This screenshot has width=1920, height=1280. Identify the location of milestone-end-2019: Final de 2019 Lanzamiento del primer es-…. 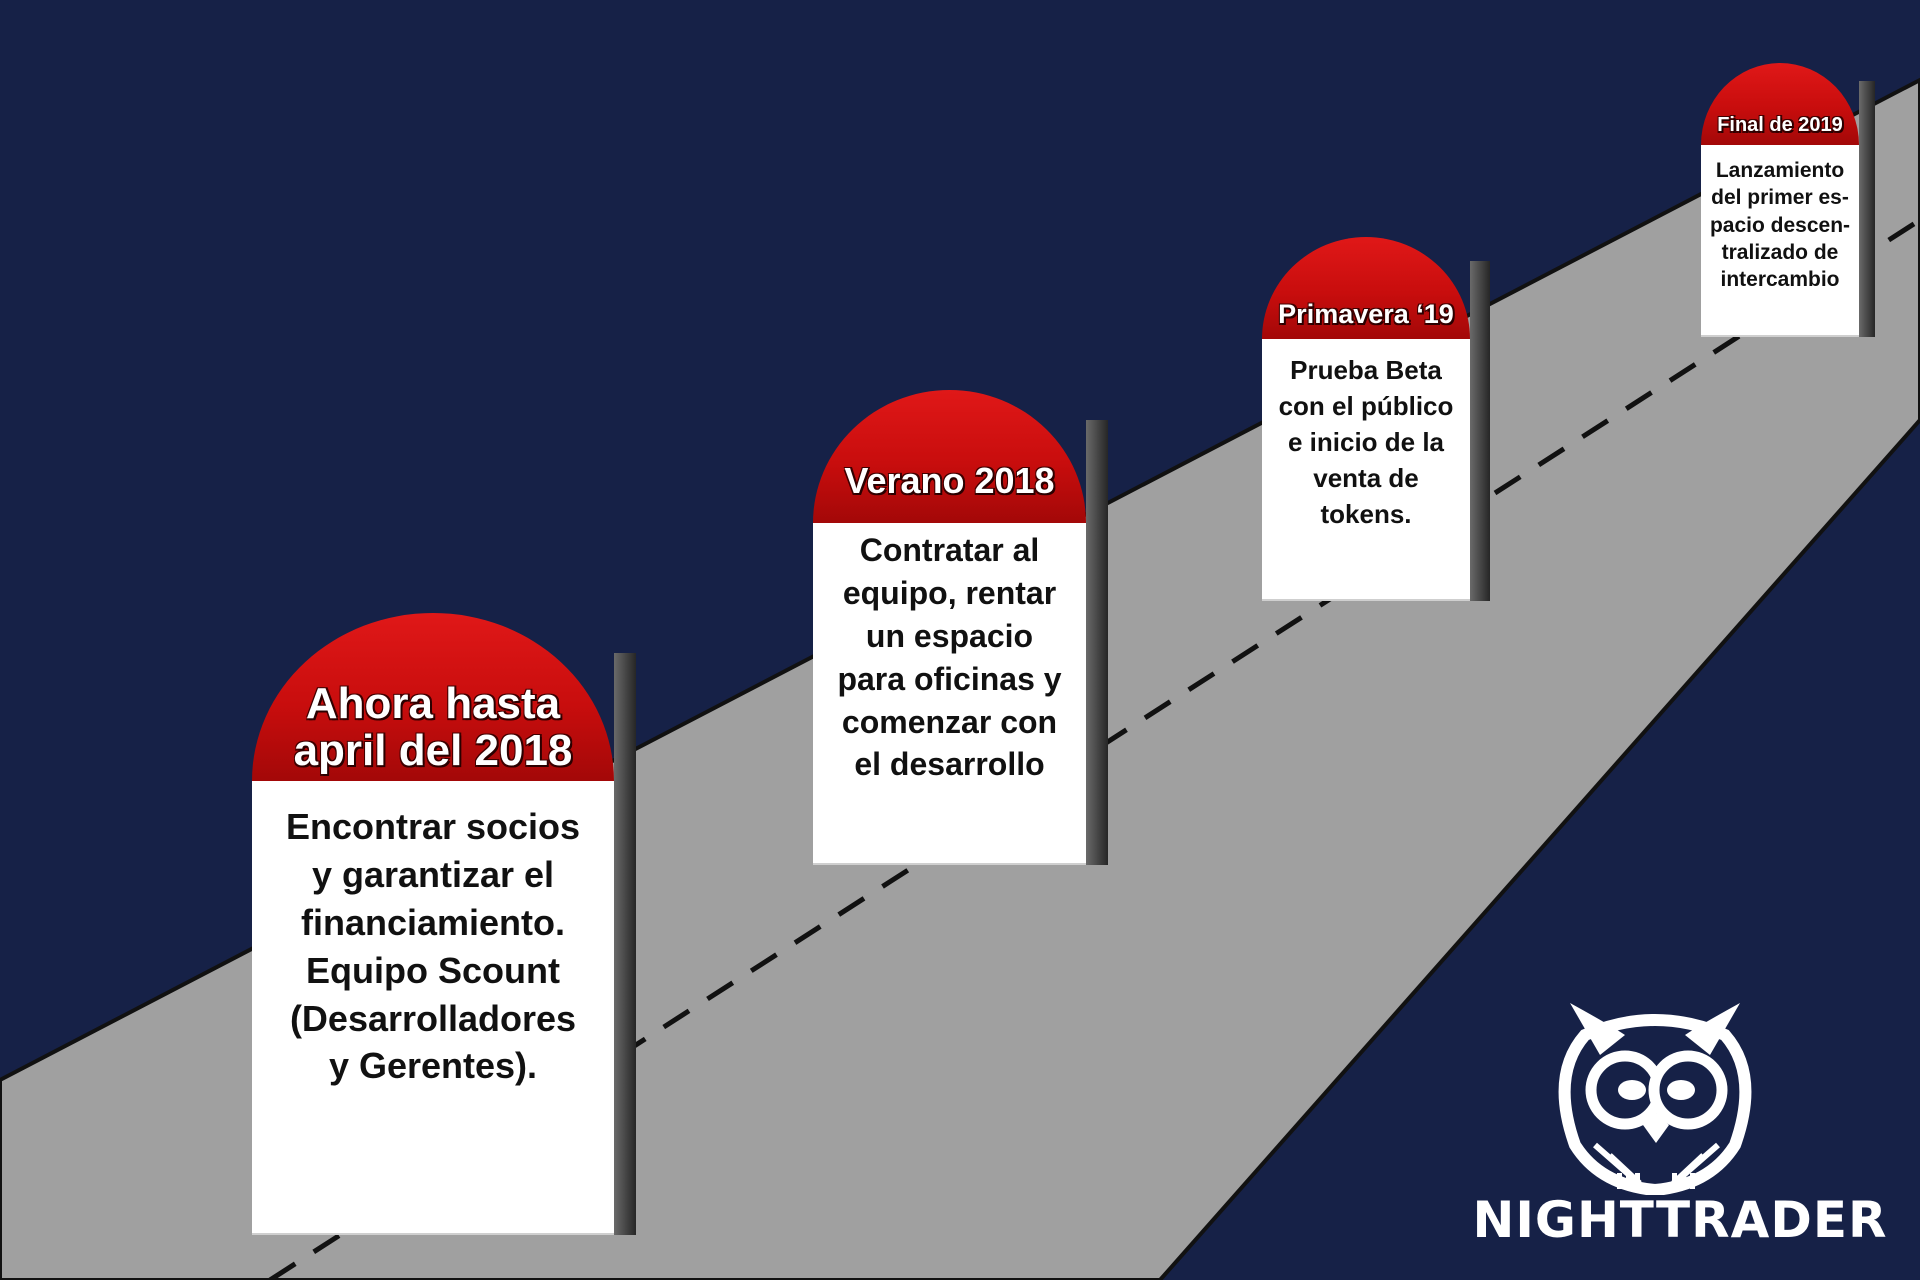
(1788, 200).